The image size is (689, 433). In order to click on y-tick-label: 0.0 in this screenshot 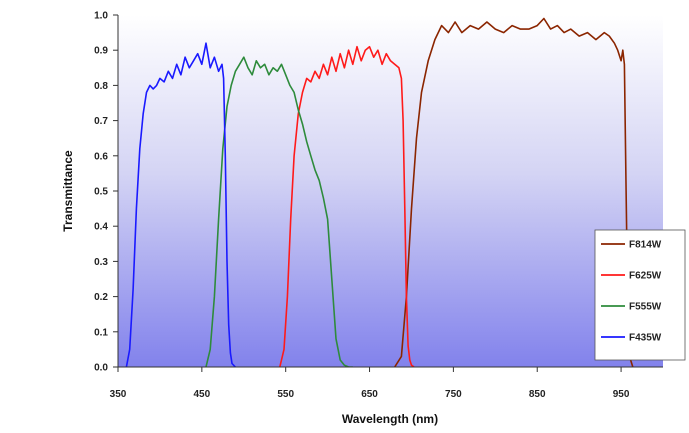, I will do `click(101, 368)`.